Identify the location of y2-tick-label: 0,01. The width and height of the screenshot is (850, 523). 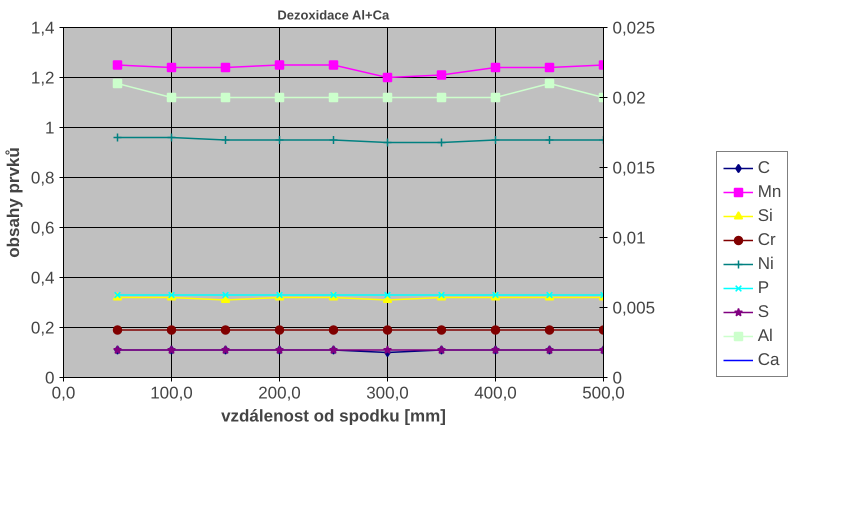
(629, 238).